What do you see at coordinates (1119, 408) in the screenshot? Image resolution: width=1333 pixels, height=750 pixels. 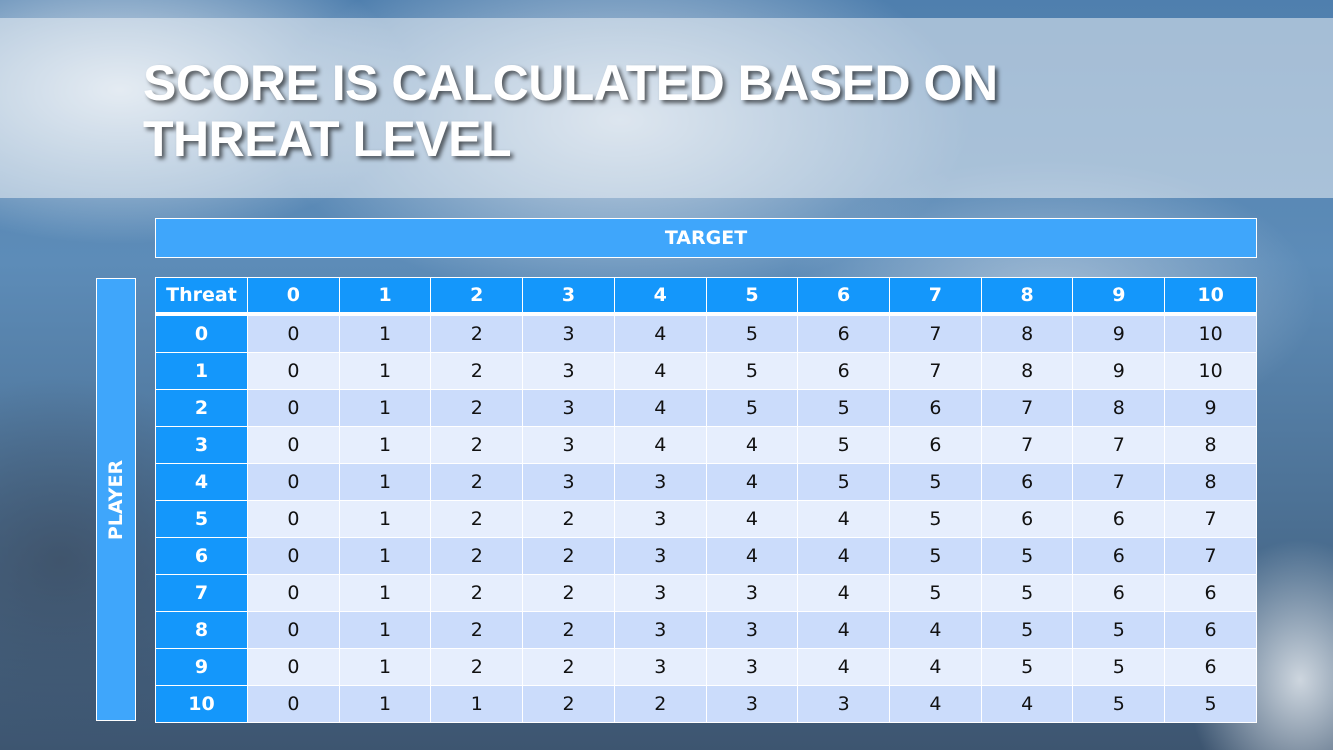 I see `score-cell: 8` at bounding box center [1119, 408].